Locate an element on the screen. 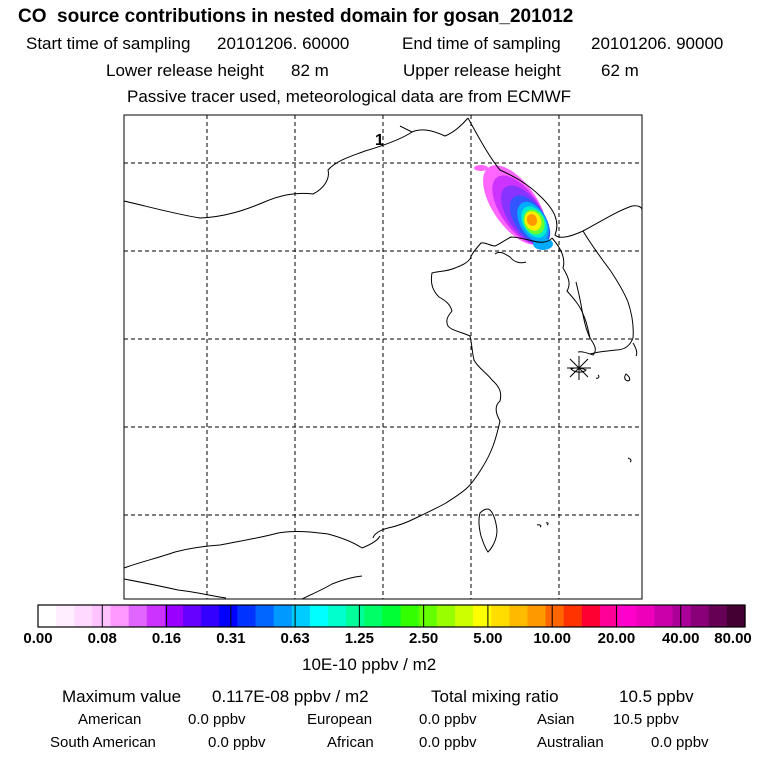 This screenshot has width=768, height=768. asian-label: Asian is located at coordinates (556, 719).